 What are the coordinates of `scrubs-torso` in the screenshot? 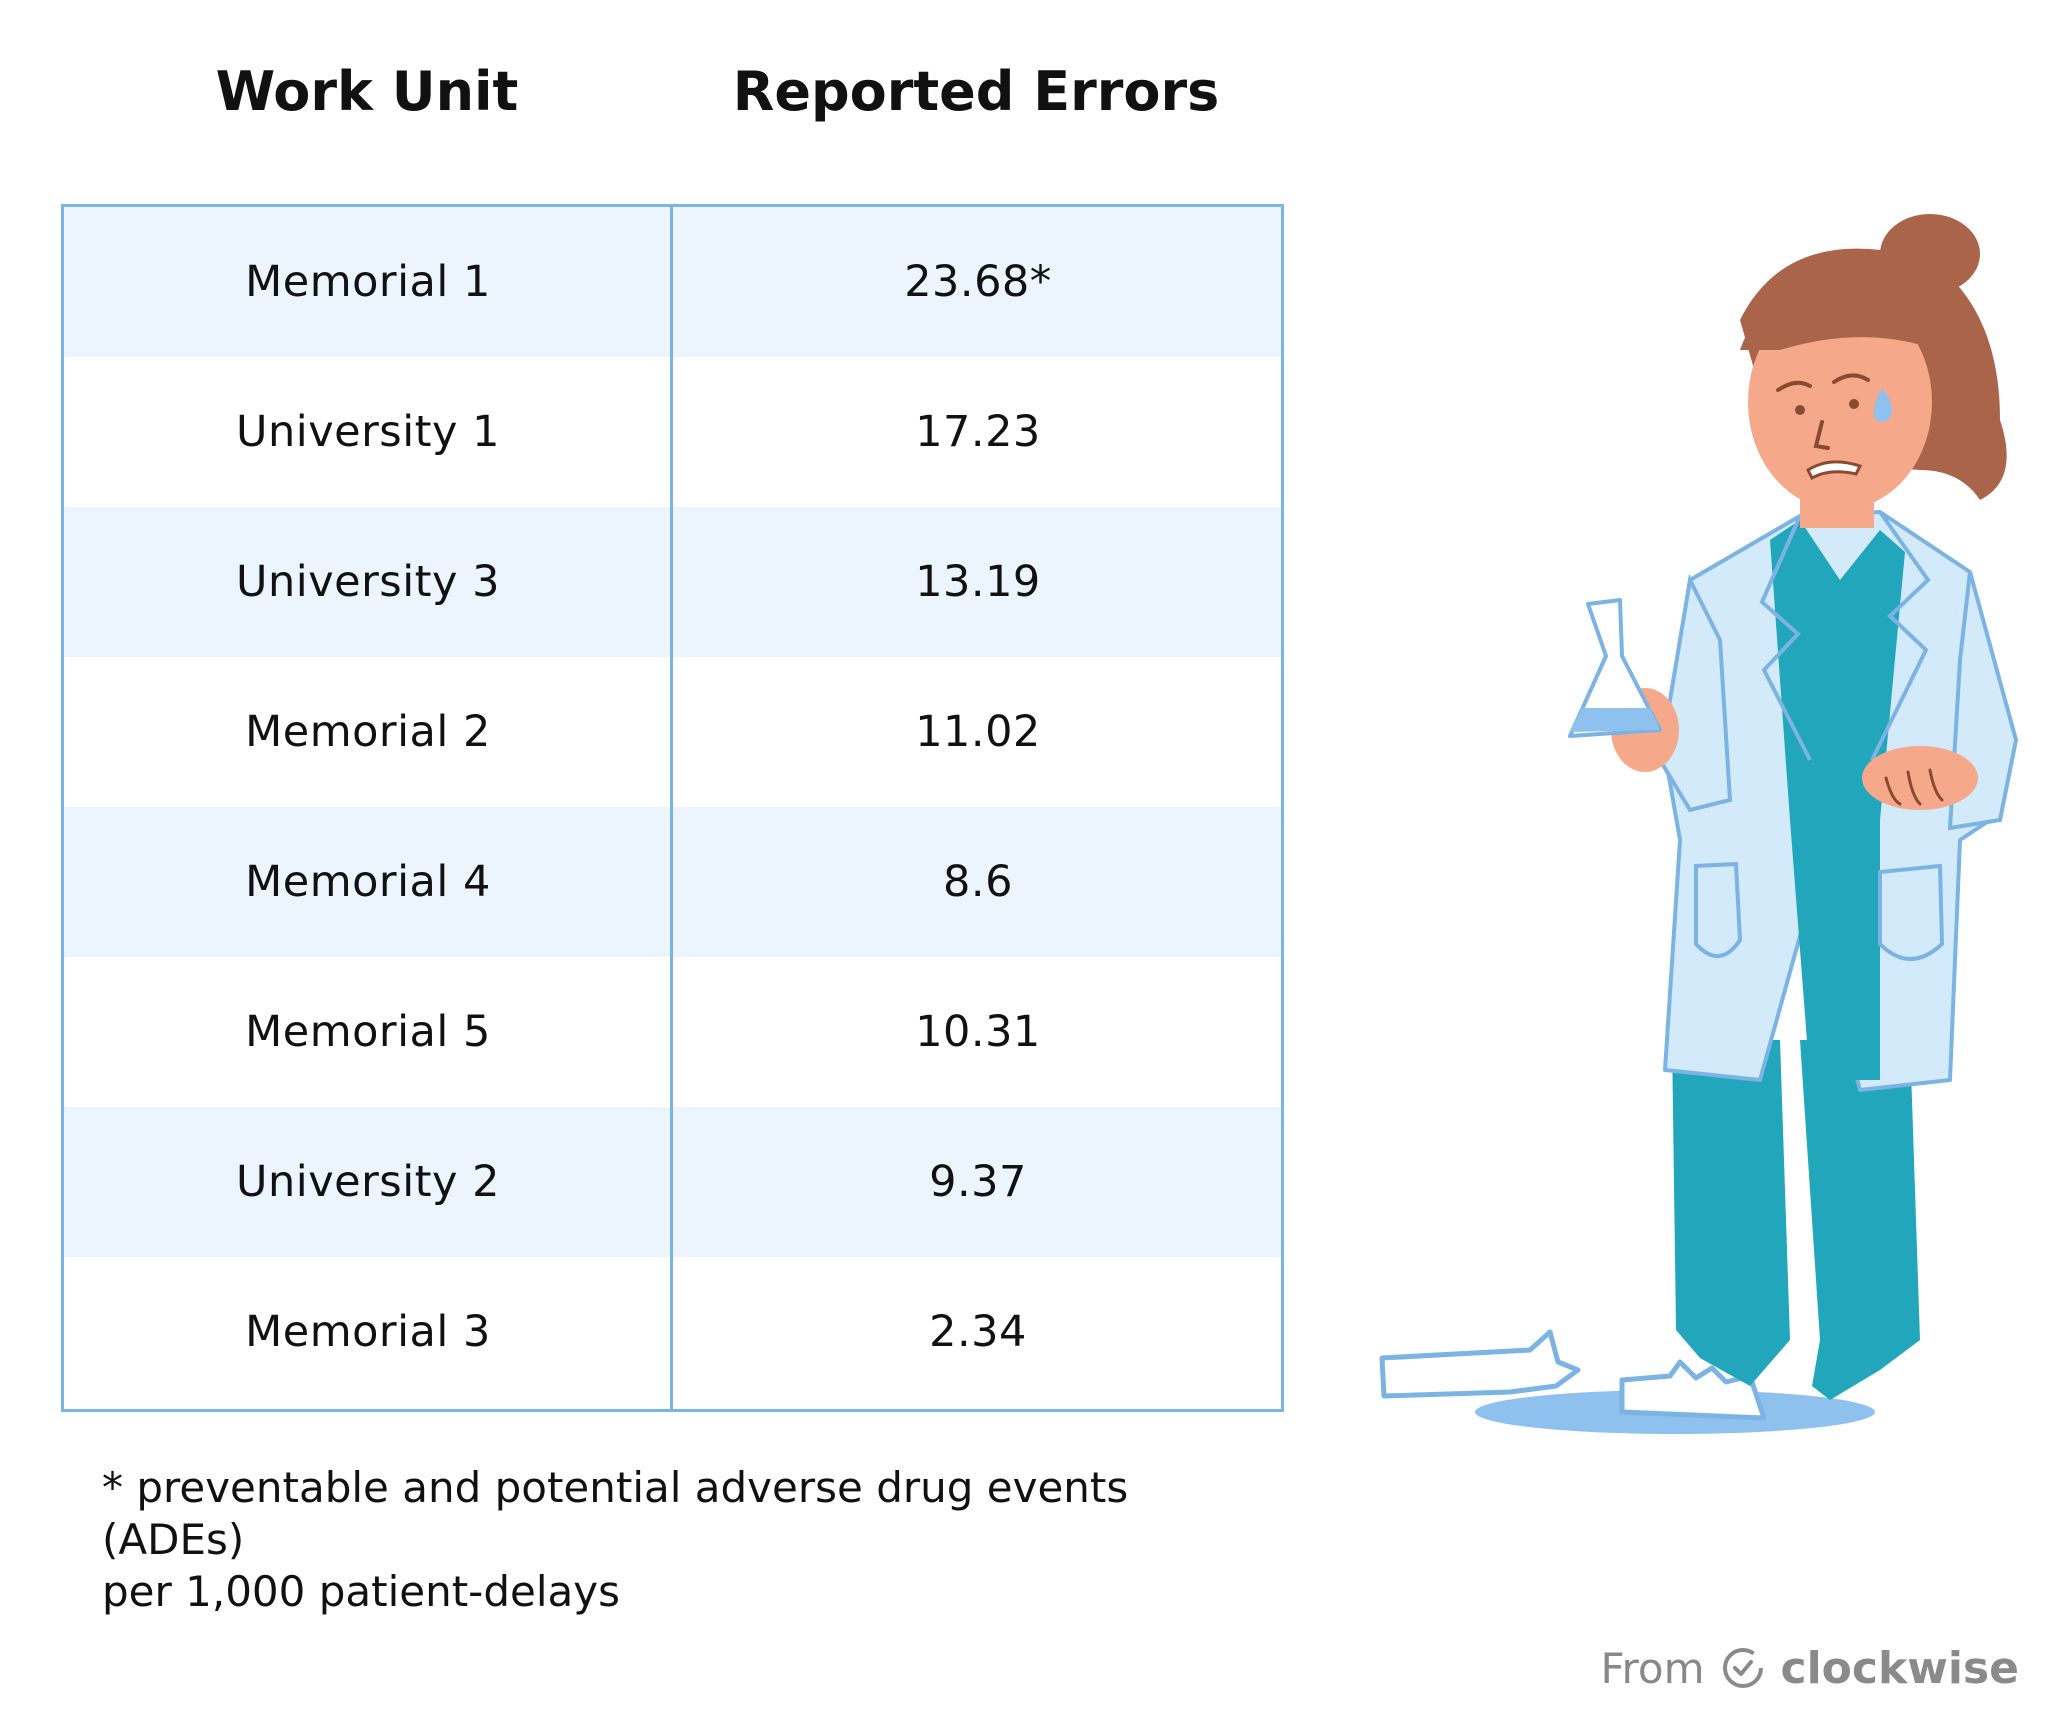 It's located at (1837, 800).